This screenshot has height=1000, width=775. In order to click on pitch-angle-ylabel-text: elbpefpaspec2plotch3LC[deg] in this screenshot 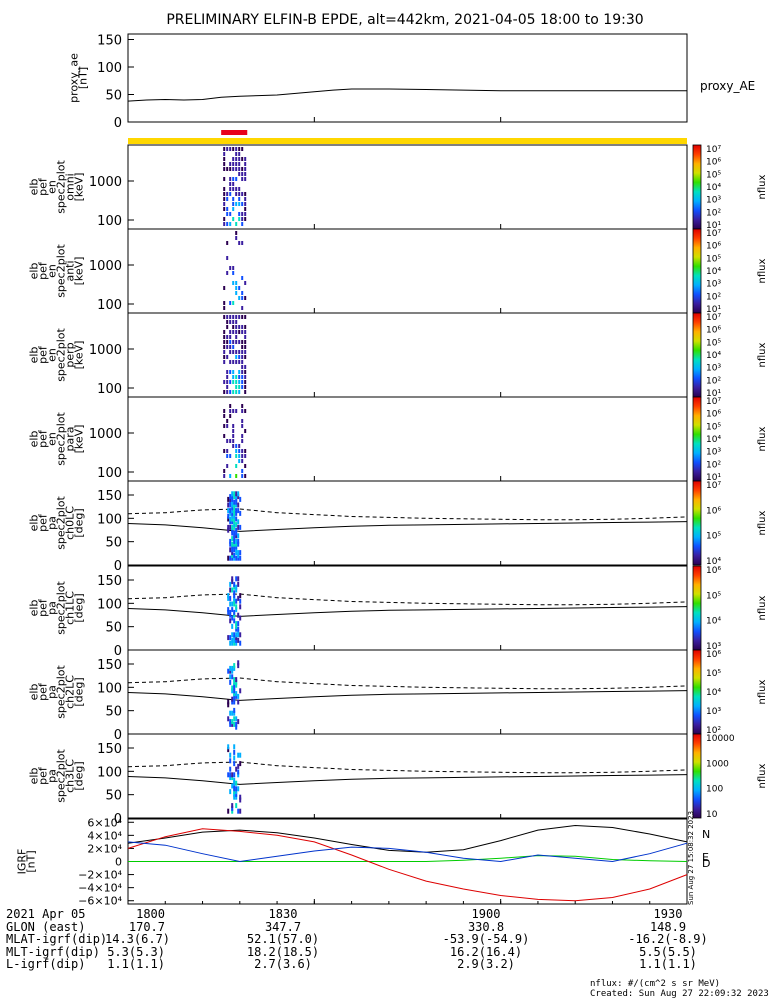, I will do `click(57, 776)`.